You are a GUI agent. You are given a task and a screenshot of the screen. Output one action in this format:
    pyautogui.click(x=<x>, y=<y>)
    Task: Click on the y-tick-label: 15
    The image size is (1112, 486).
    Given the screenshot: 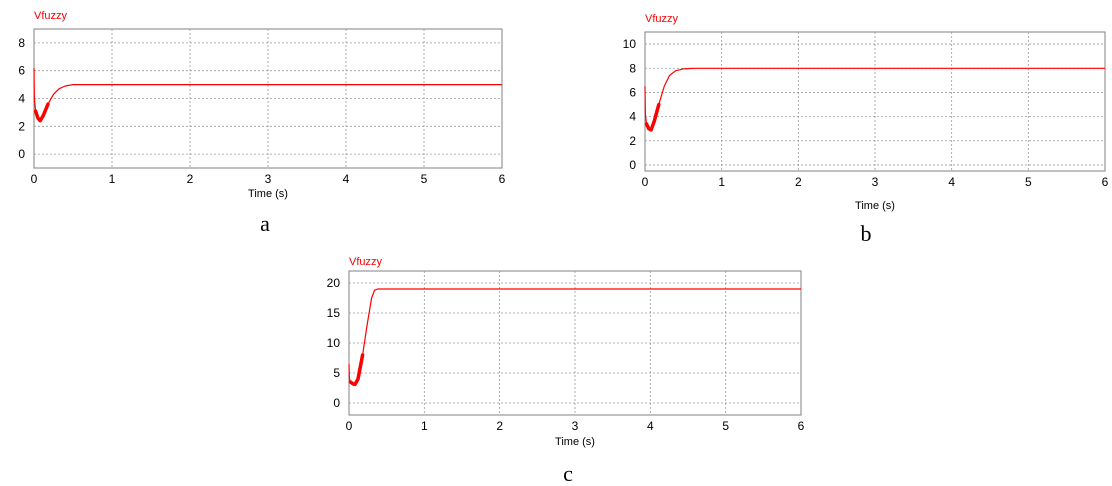 What is the action you would take?
    pyautogui.click(x=334, y=313)
    